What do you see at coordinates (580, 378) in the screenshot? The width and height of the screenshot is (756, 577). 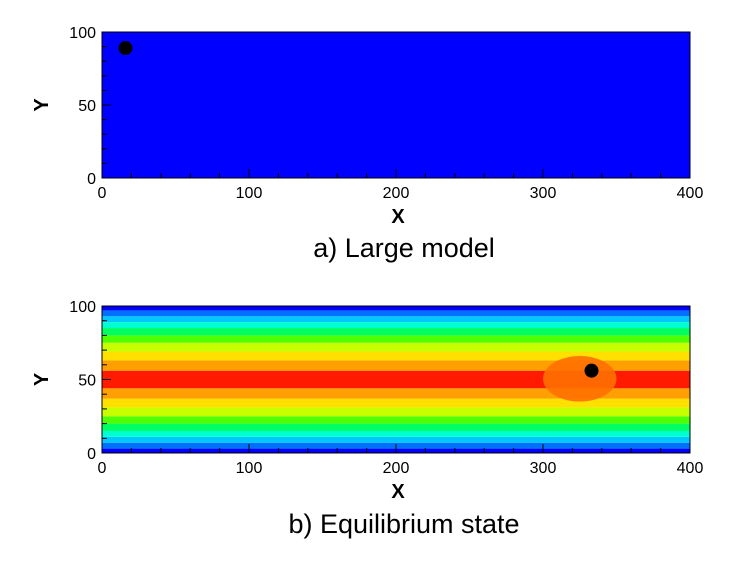 I see `disturbance-region` at bounding box center [580, 378].